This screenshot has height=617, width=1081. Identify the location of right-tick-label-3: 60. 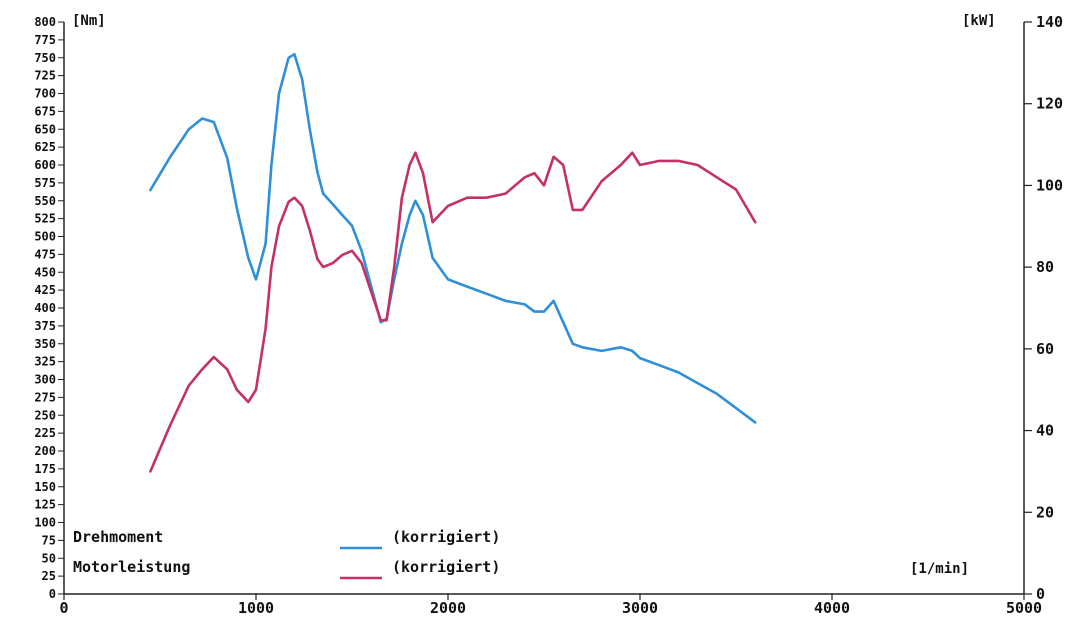
(1045, 349).